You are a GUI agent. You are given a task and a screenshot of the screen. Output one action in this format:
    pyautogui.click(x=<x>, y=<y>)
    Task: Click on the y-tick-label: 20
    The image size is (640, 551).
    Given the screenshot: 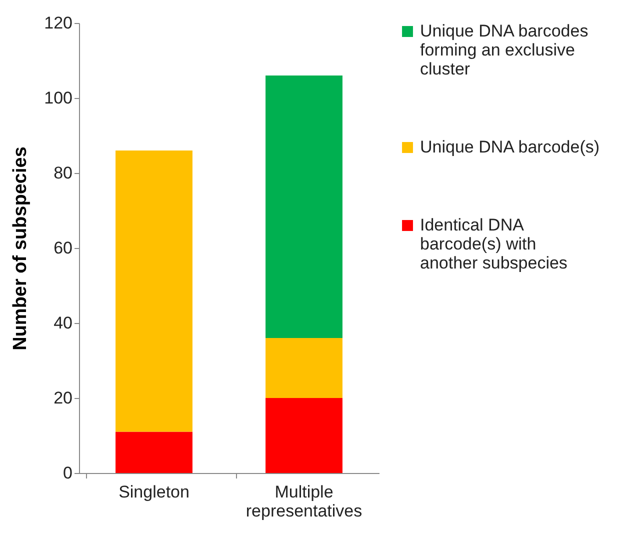 What is the action you would take?
    pyautogui.click(x=63, y=398)
    